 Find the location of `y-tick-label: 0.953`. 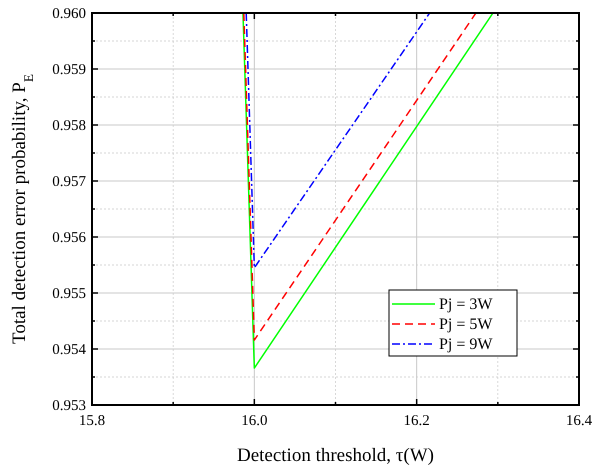

y-tick-label: 0.953 is located at coordinates (69, 406).